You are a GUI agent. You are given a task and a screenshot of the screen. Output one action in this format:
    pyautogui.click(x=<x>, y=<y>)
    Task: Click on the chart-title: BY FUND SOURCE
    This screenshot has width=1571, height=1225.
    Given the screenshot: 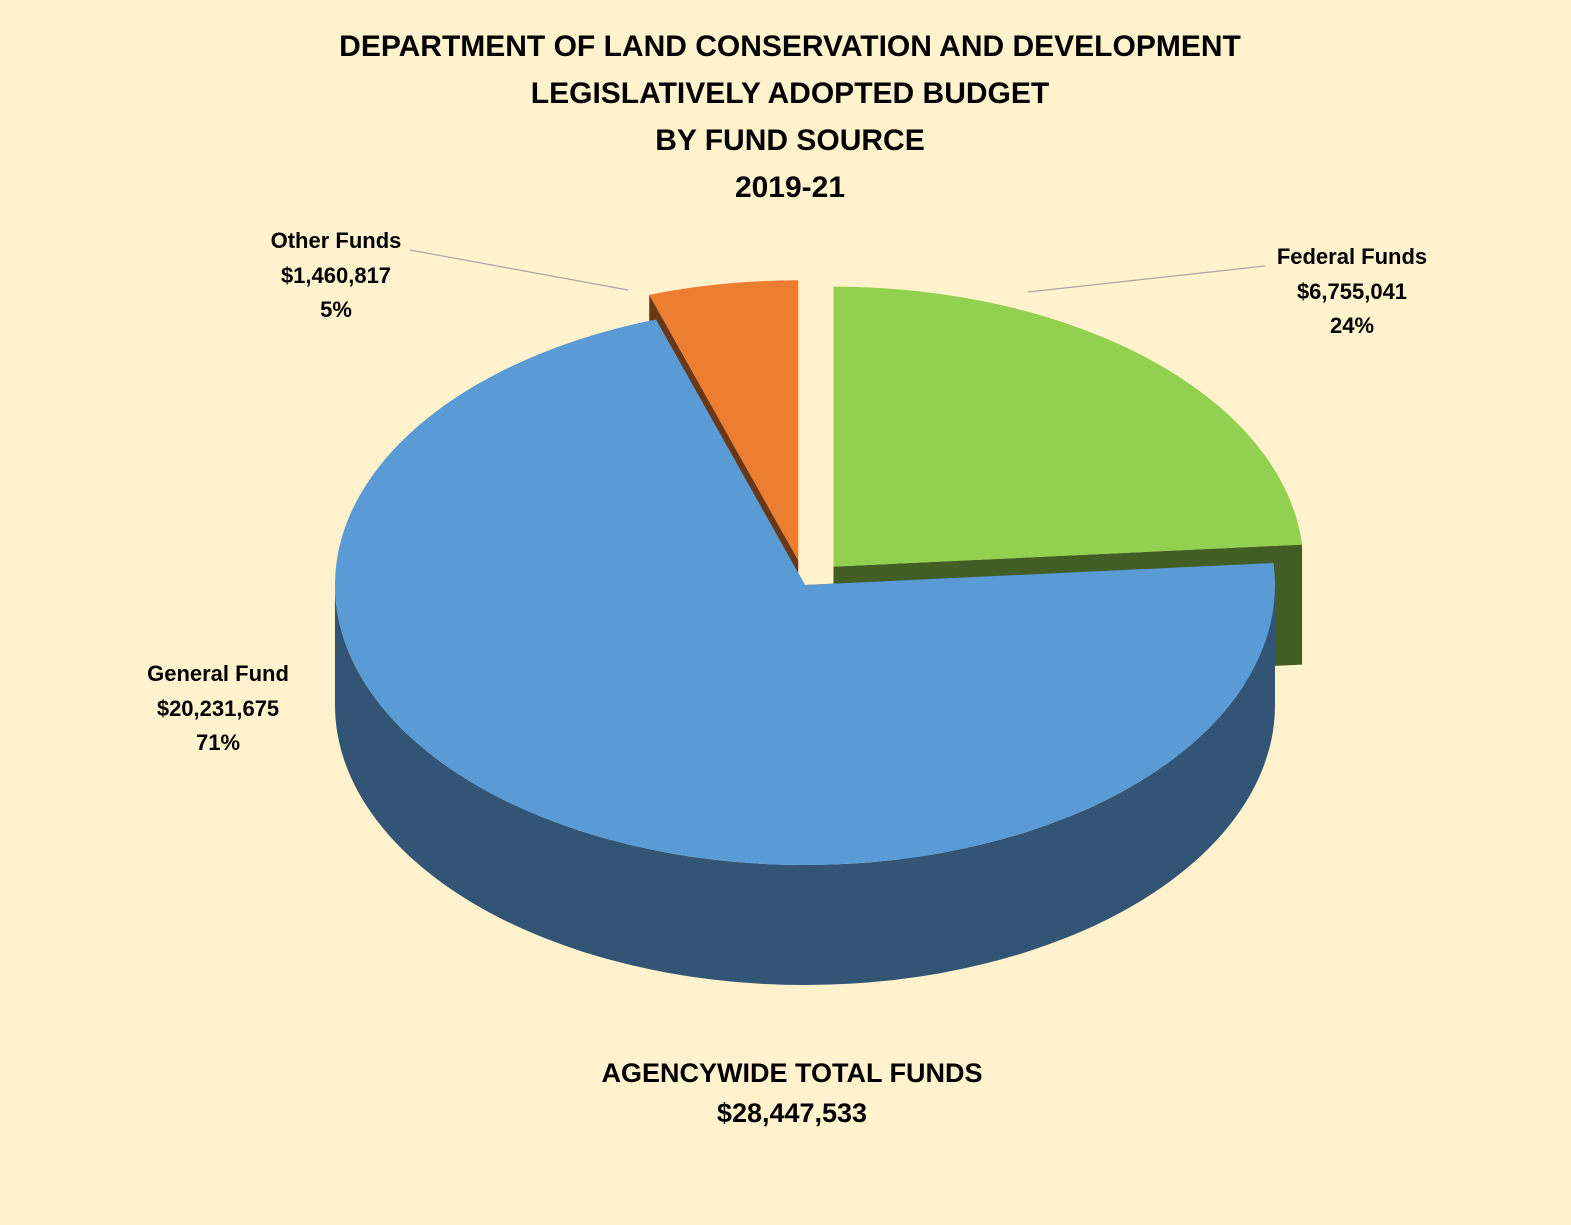 What is the action you would take?
    pyautogui.click(x=789, y=140)
    